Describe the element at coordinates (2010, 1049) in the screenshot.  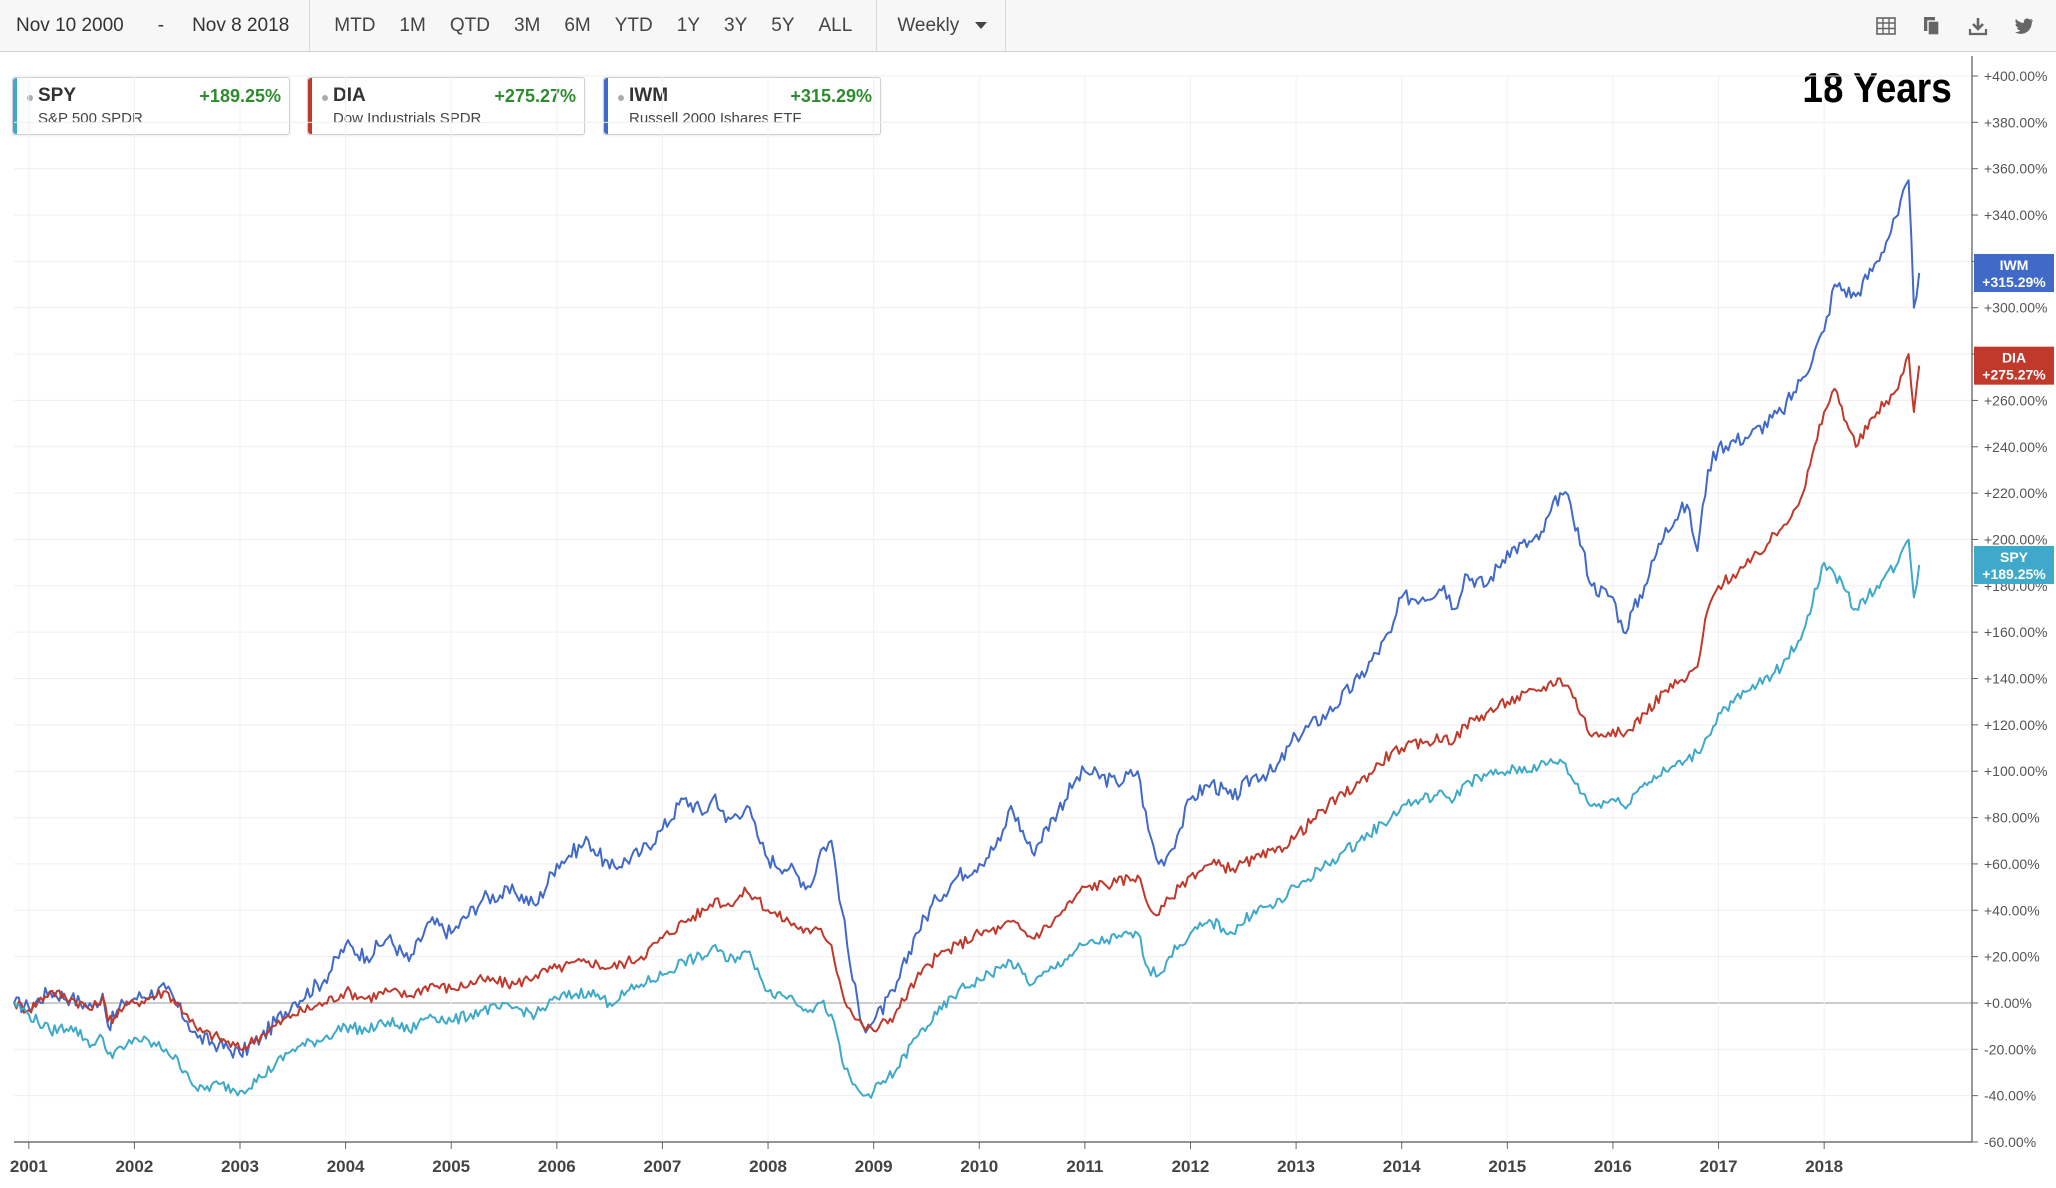
I see `y-tick-label: -20.00%` at that location.